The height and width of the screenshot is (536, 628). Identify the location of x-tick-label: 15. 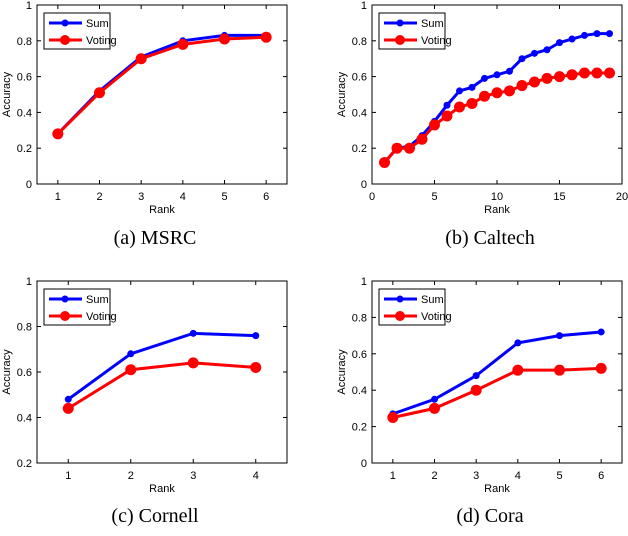
(559, 197).